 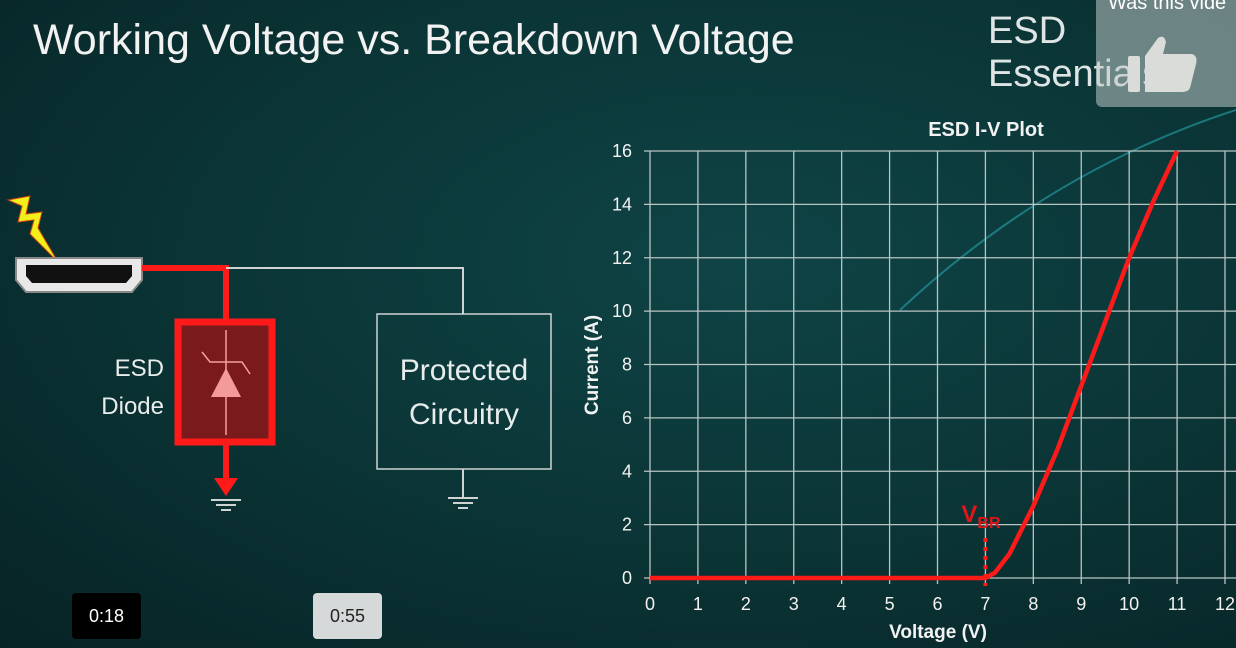 What do you see at coordinates (464, 414) in the screenshot?
I see `protected-label-2: Circuitry` at bounding box center [464, 414].